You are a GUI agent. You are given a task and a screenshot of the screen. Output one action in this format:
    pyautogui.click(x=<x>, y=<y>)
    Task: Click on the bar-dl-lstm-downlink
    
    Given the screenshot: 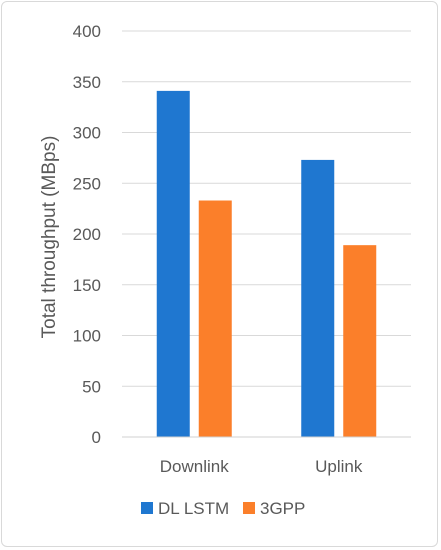 What is the action you would take?
    pyautogui.click(x=173, y=263)
    